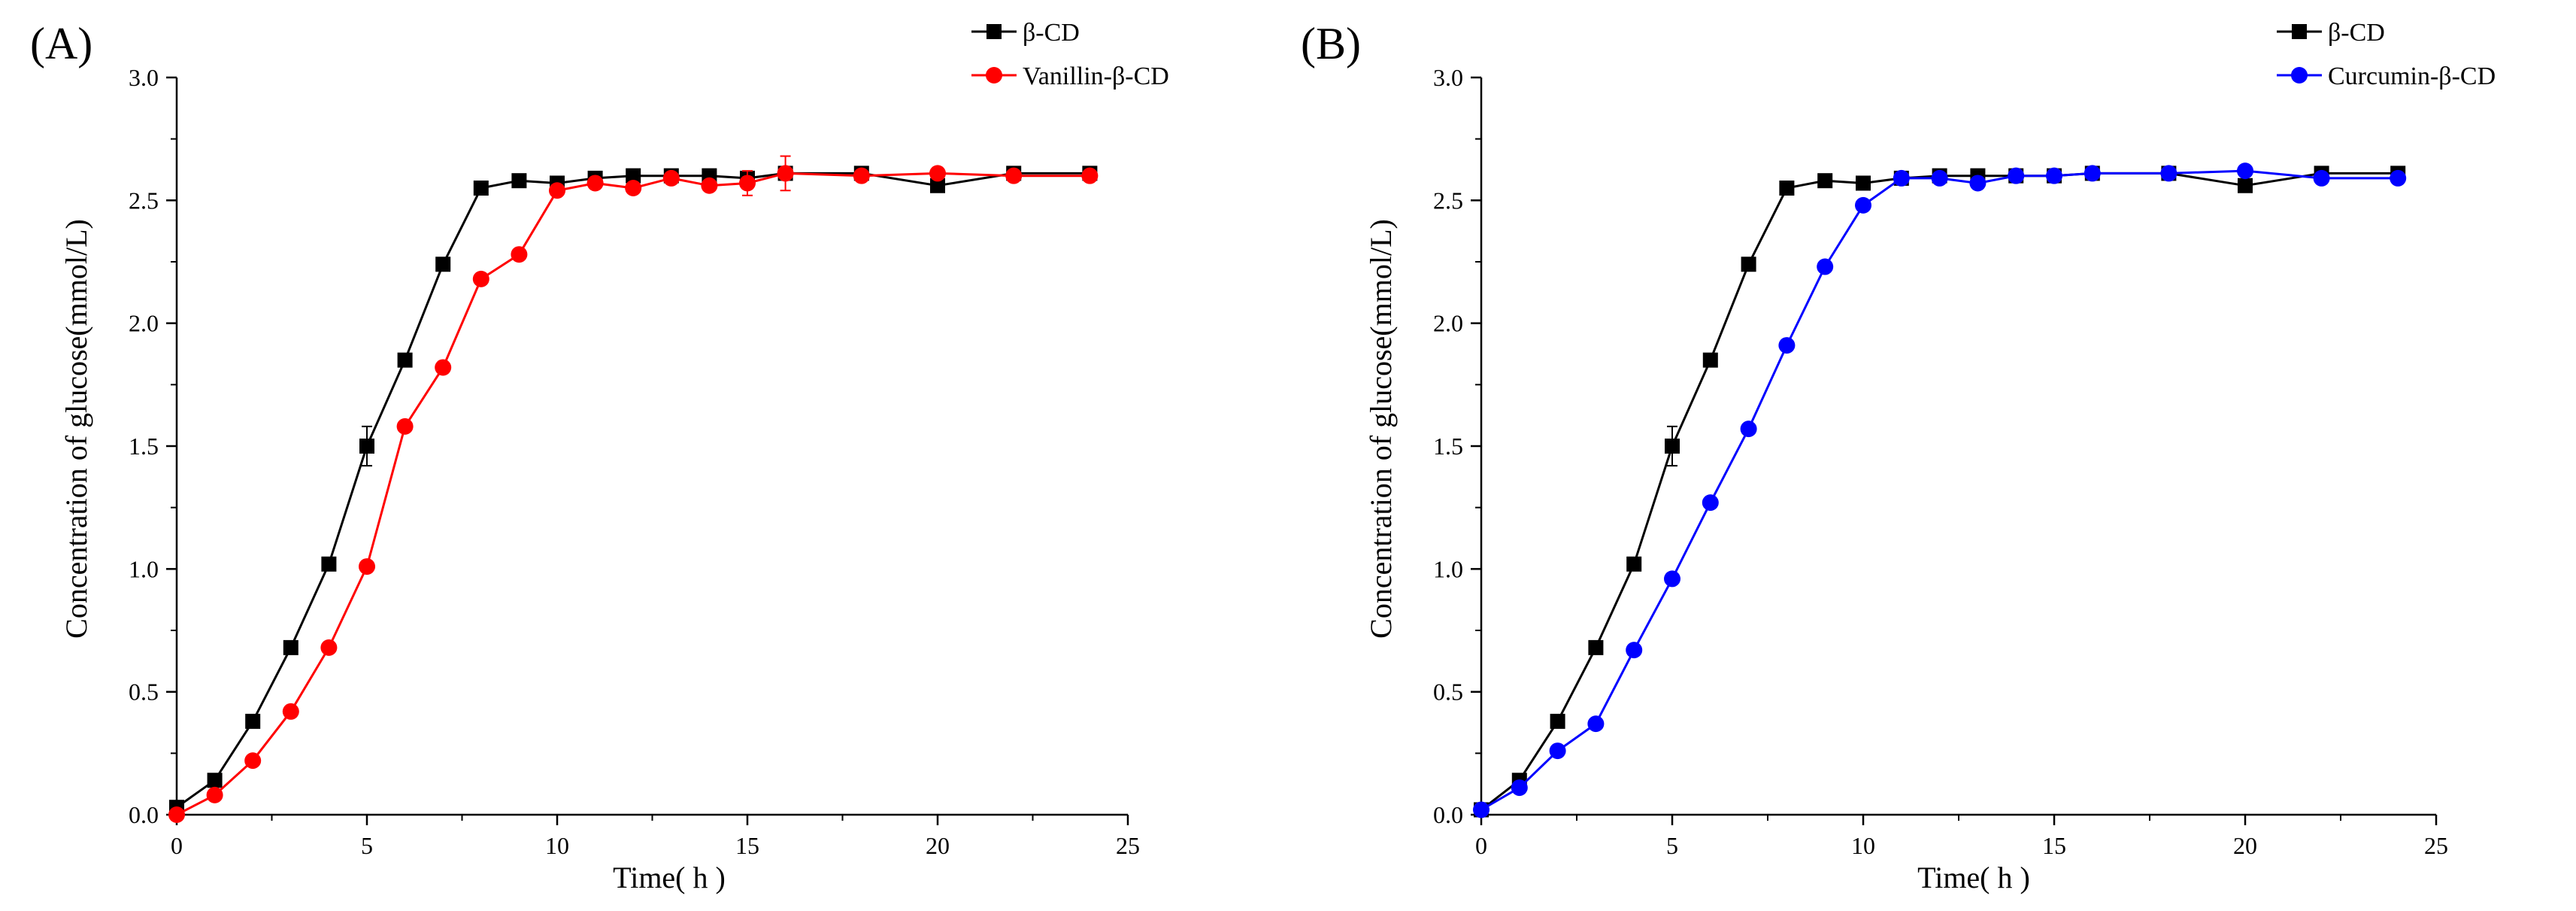  Describe the element at coordinates (2356, 33) in the screenshot. I see `legend-label-beta-cd: β-CD` at that location.